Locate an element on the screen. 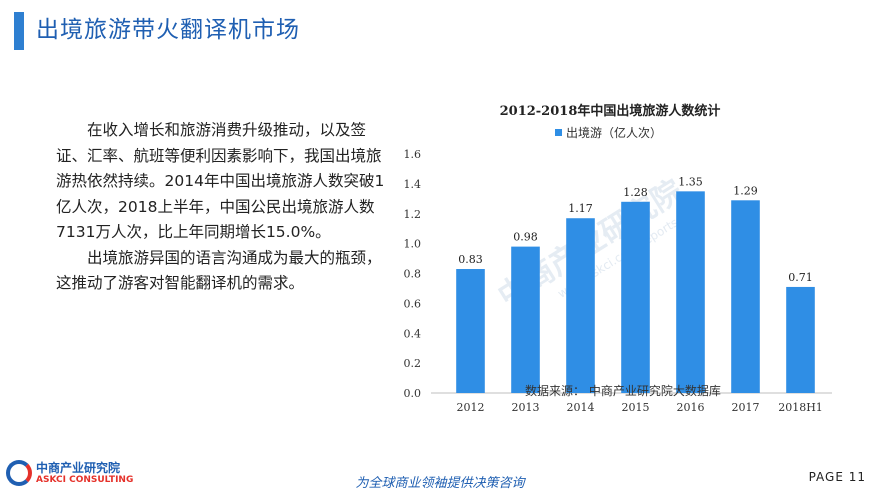 The width and height of the screenshot is (880, 500). y-tick-label: 0.6 is located at coordinates (413, 303).